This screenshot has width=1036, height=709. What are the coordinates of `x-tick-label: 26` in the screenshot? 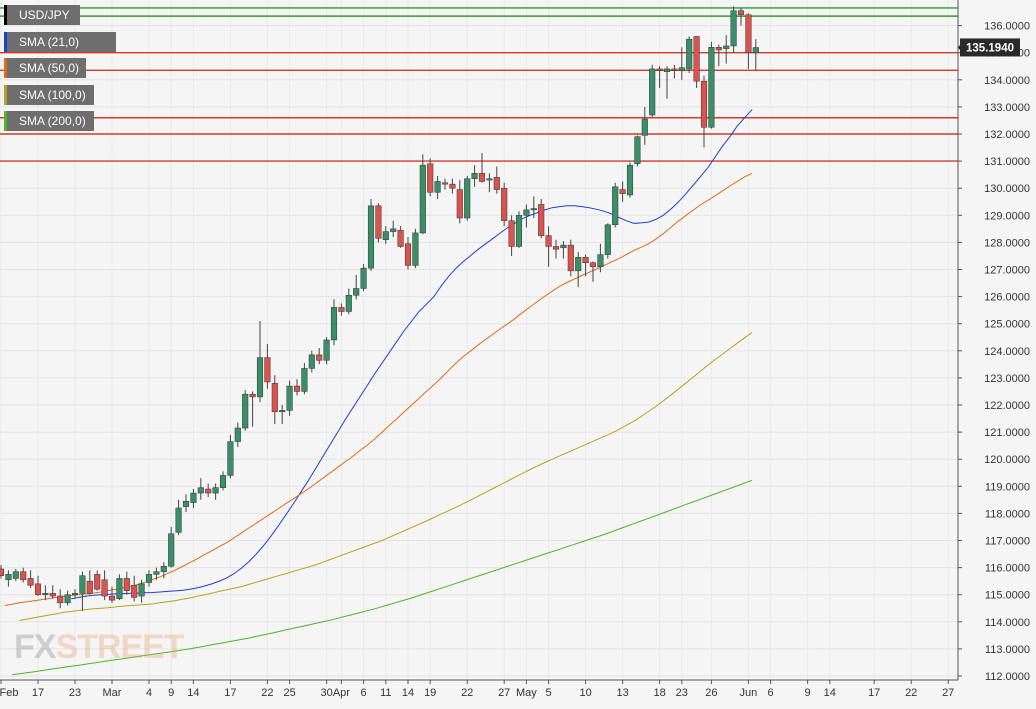 It's located at (711, 693).